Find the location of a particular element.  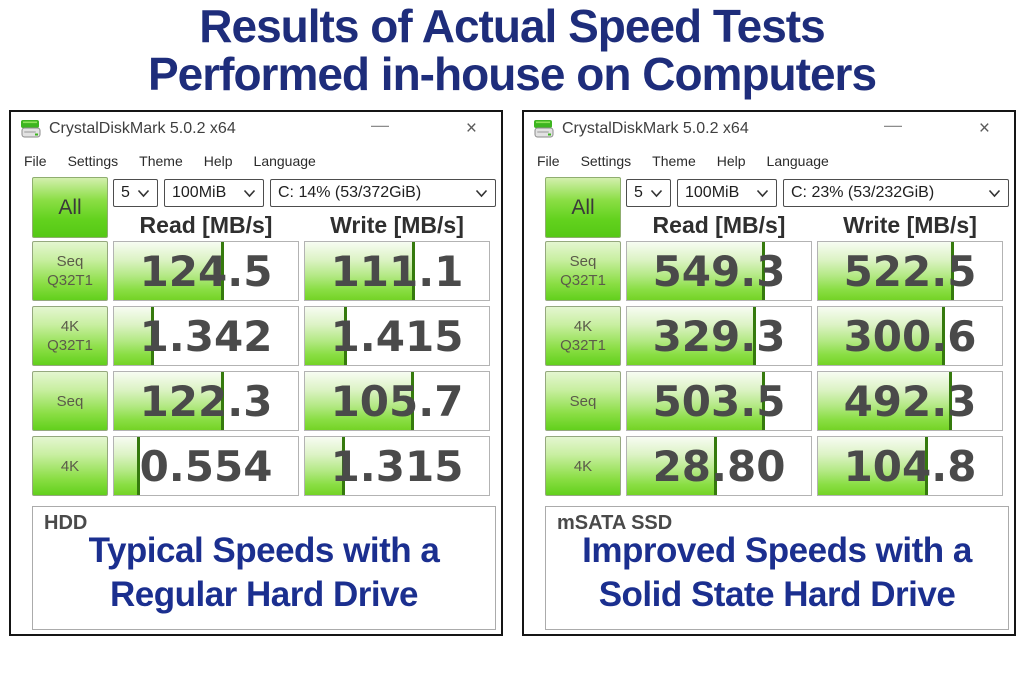

result-cell: 105.7 is located at coordinates (397, 401).